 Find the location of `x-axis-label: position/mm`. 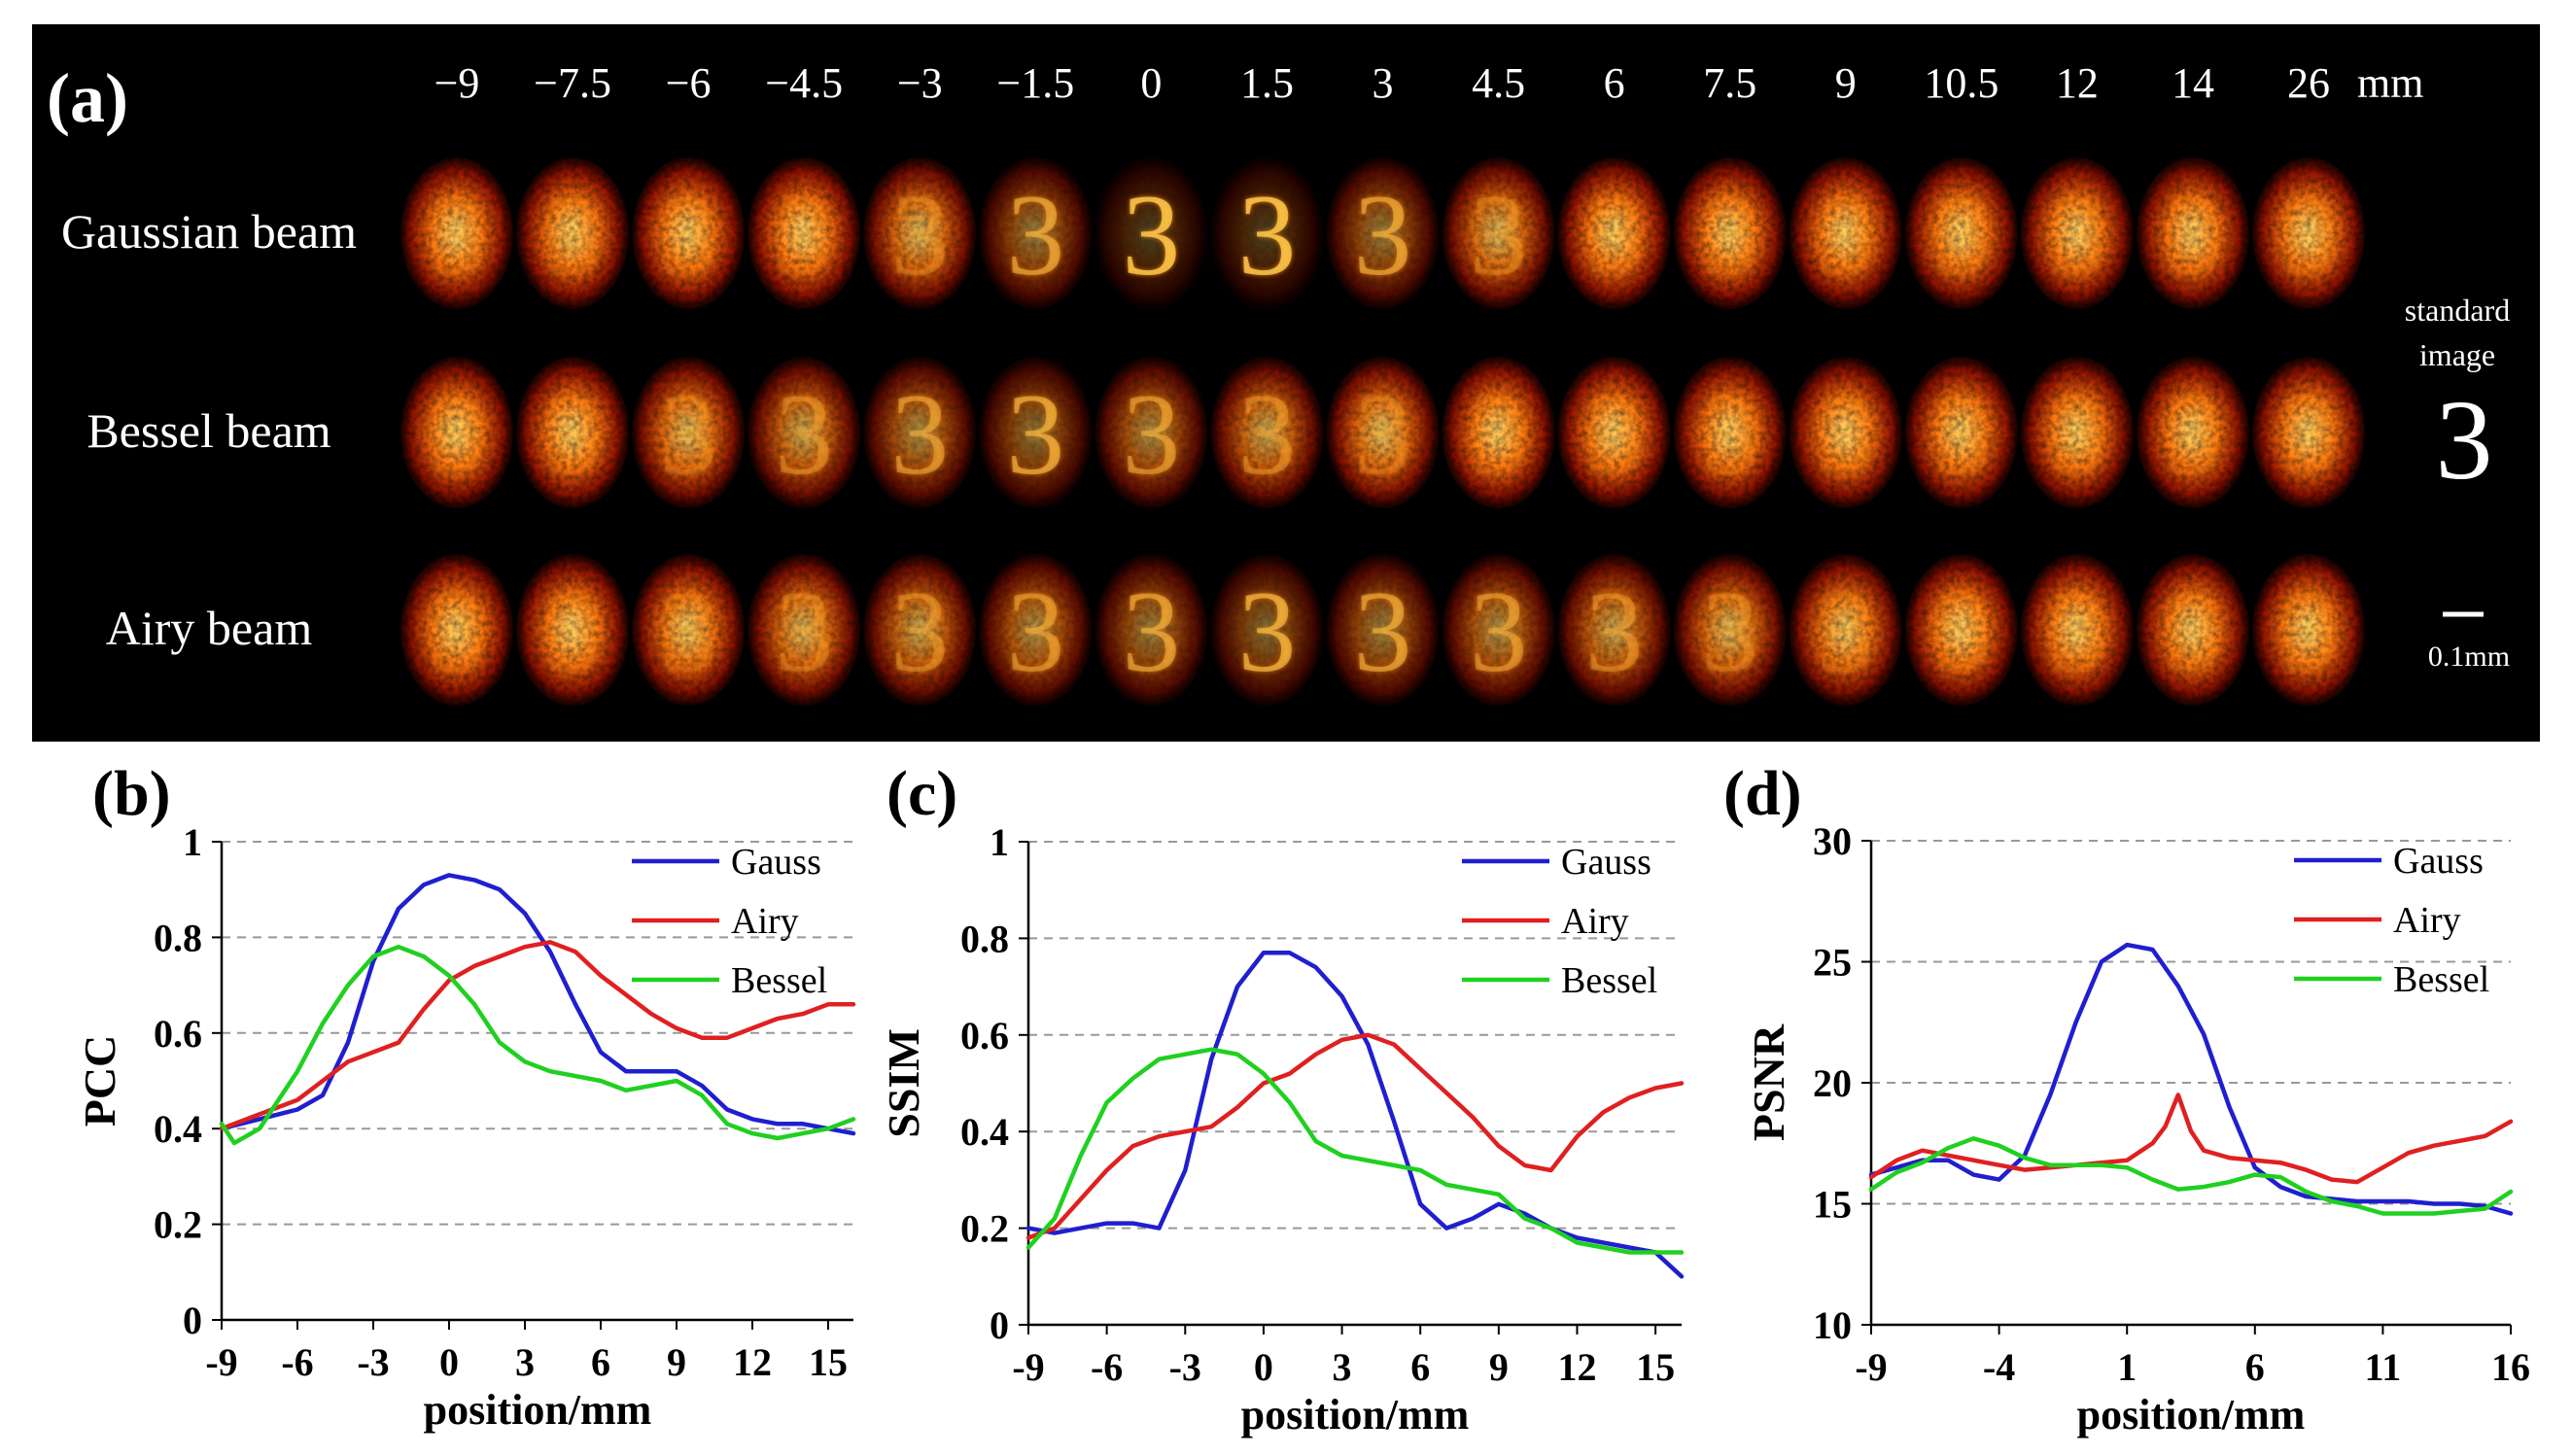

x-axis-label: position/mm is located at coordinates (2191, 1415).